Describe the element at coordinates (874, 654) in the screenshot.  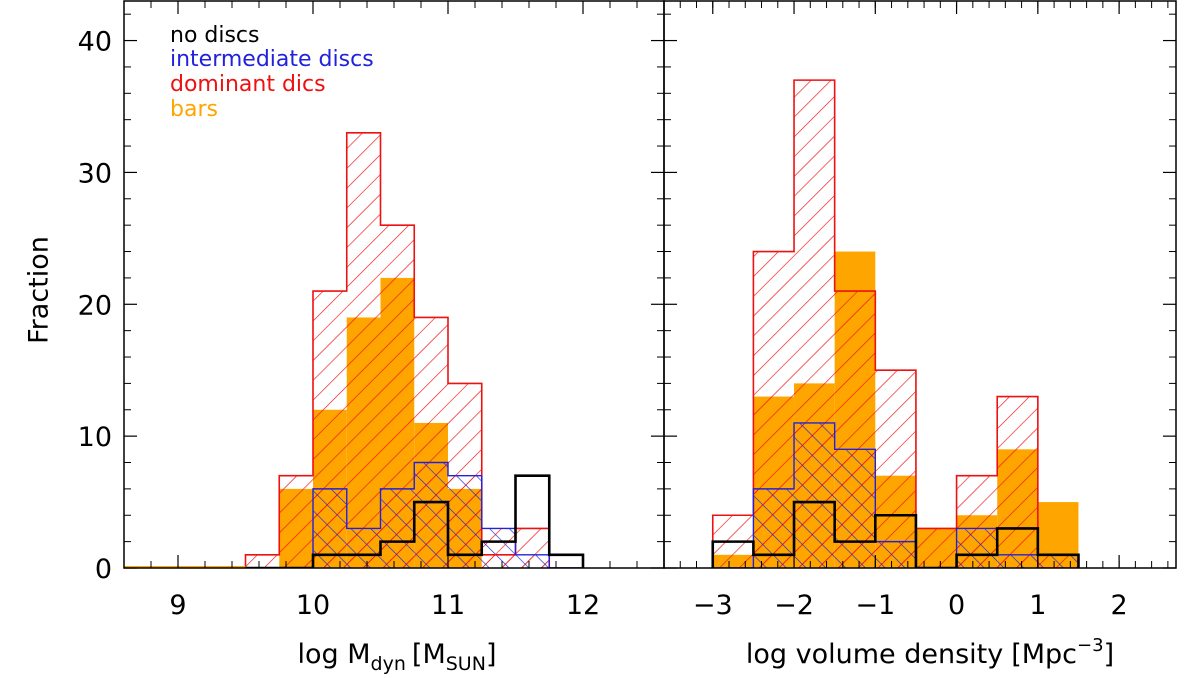
I see `density-xlabel-main: log volume density` at that location.